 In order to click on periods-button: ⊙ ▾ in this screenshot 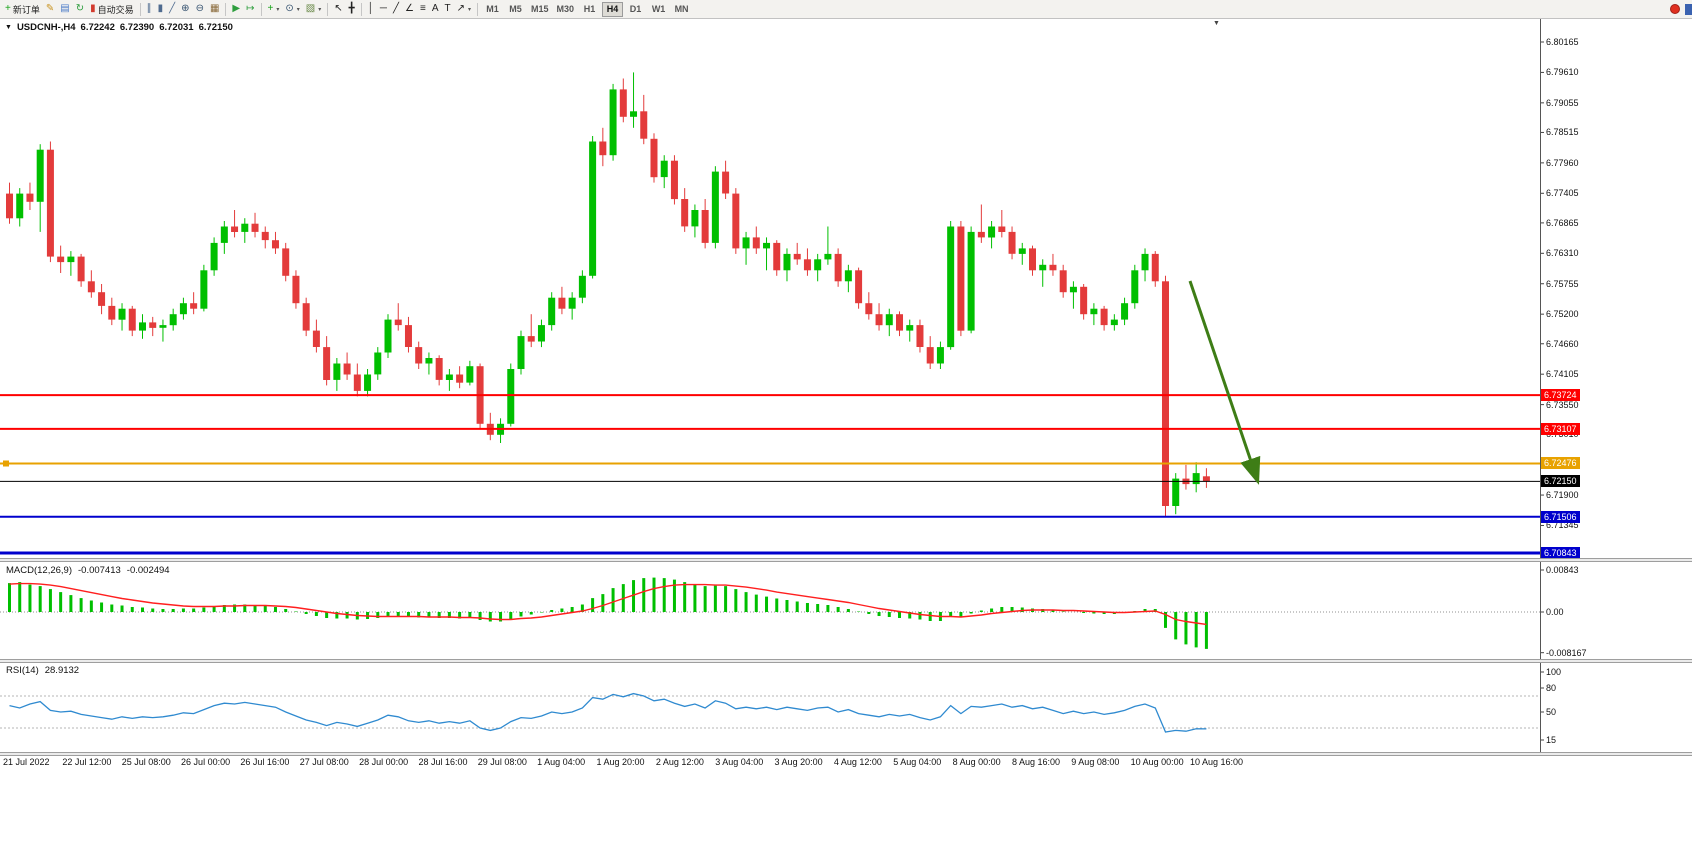, I will do `click(292, 9)`.